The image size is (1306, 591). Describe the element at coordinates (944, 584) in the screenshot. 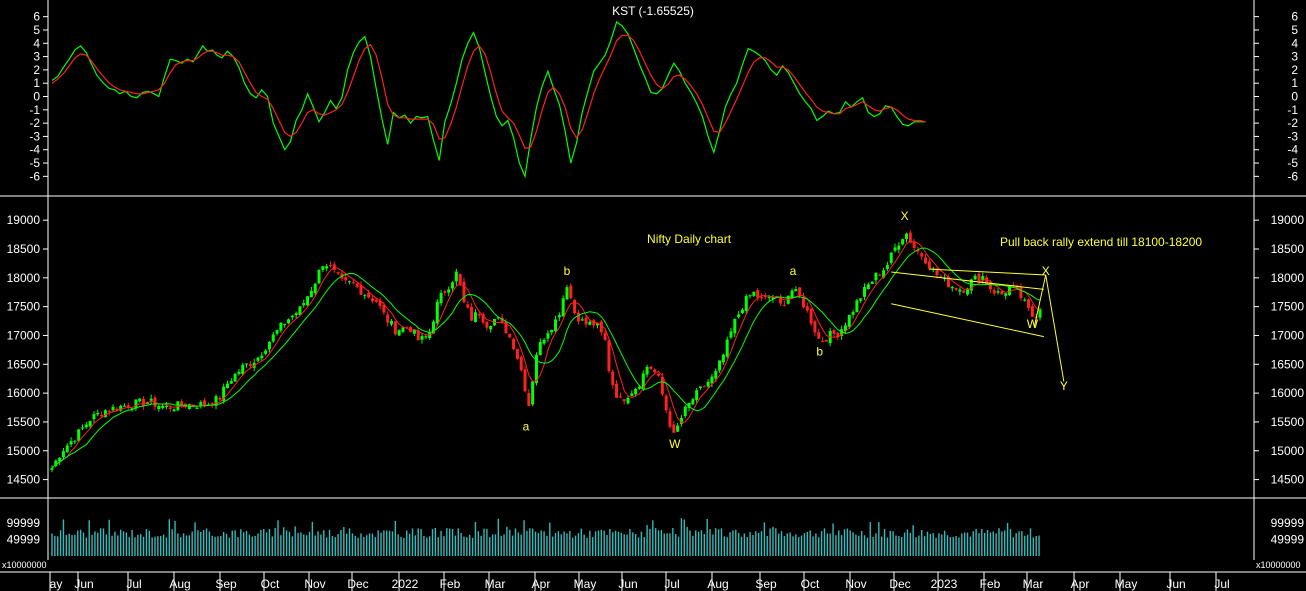

I see `x-tick-label: 2023` at that location.